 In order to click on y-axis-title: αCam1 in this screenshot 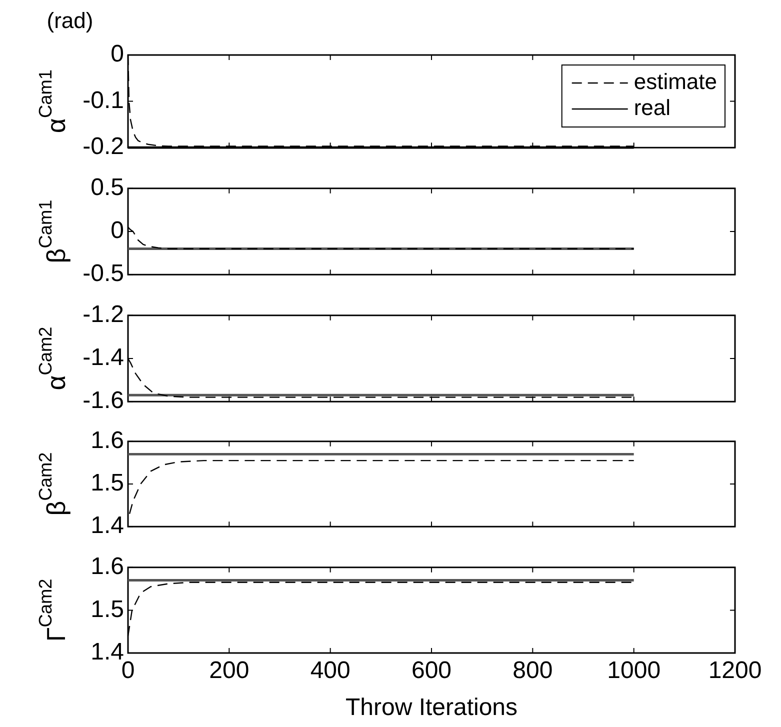, I will do `click(53, 102)`.